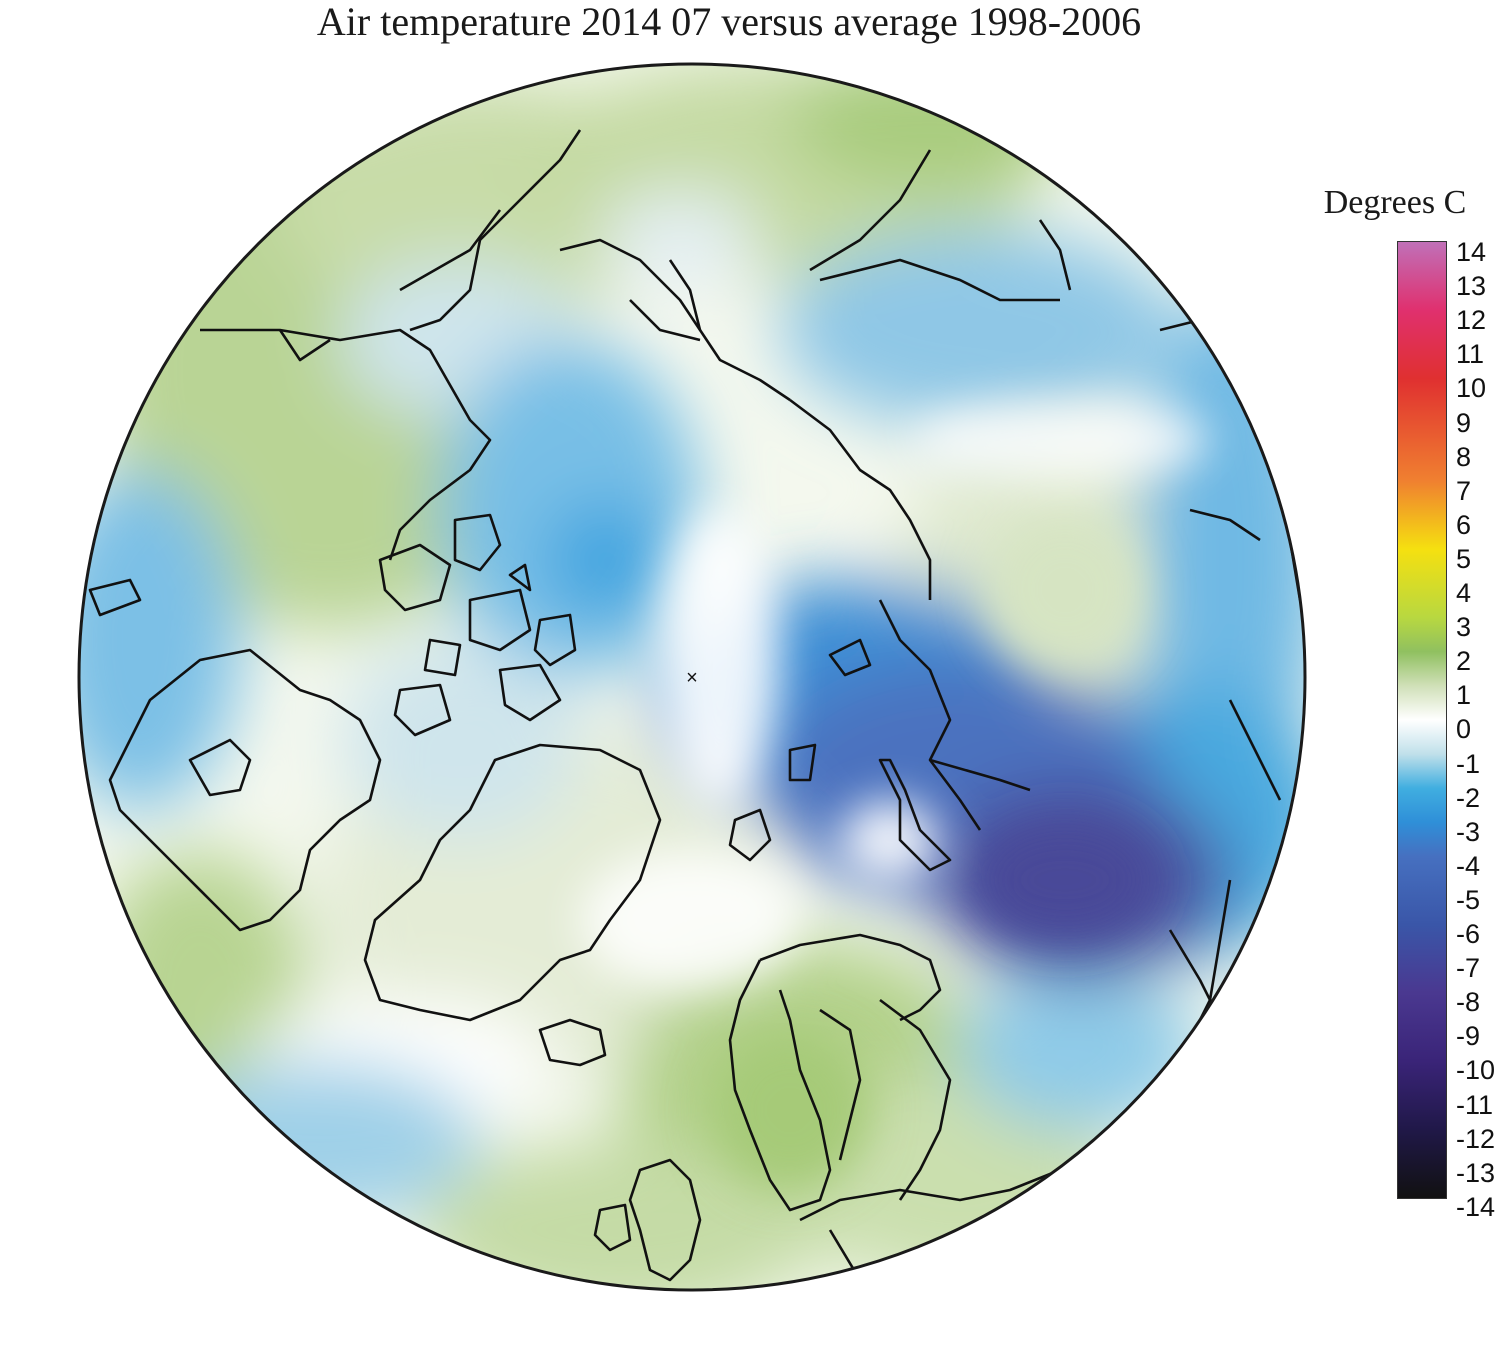 This screenshot has width=1500, height=1364. I want to click on colorbar-tick-label: -12, so click(1476, 1138).